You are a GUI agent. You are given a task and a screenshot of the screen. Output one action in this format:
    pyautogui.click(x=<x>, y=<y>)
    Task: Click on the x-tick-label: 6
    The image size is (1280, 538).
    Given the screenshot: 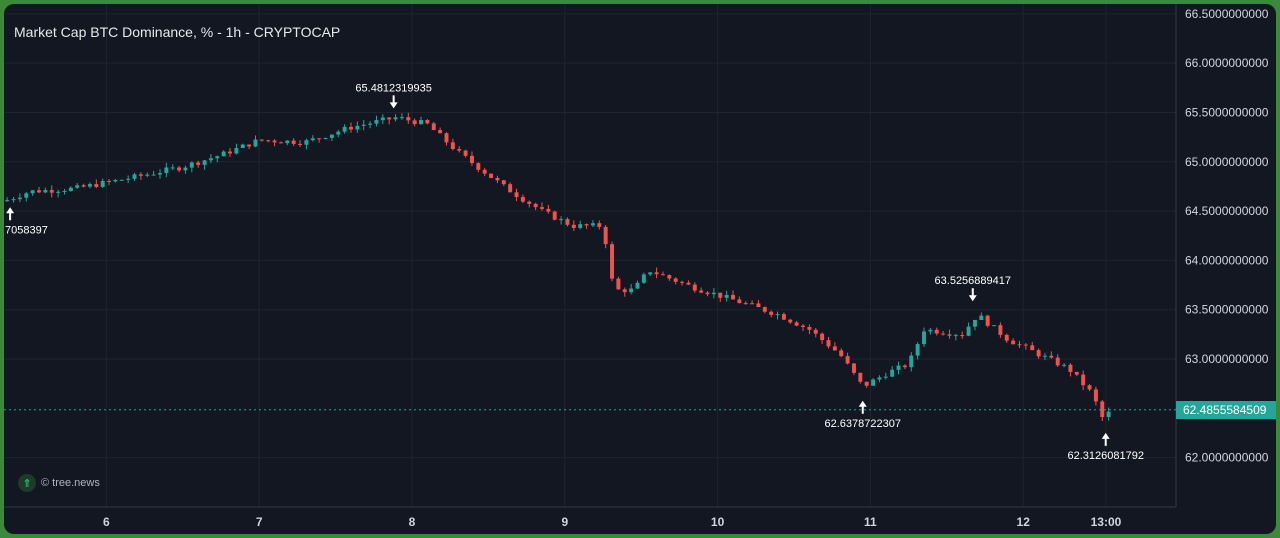 What is the action you would take?
    pyautogui.click(x=106, y=522)
    